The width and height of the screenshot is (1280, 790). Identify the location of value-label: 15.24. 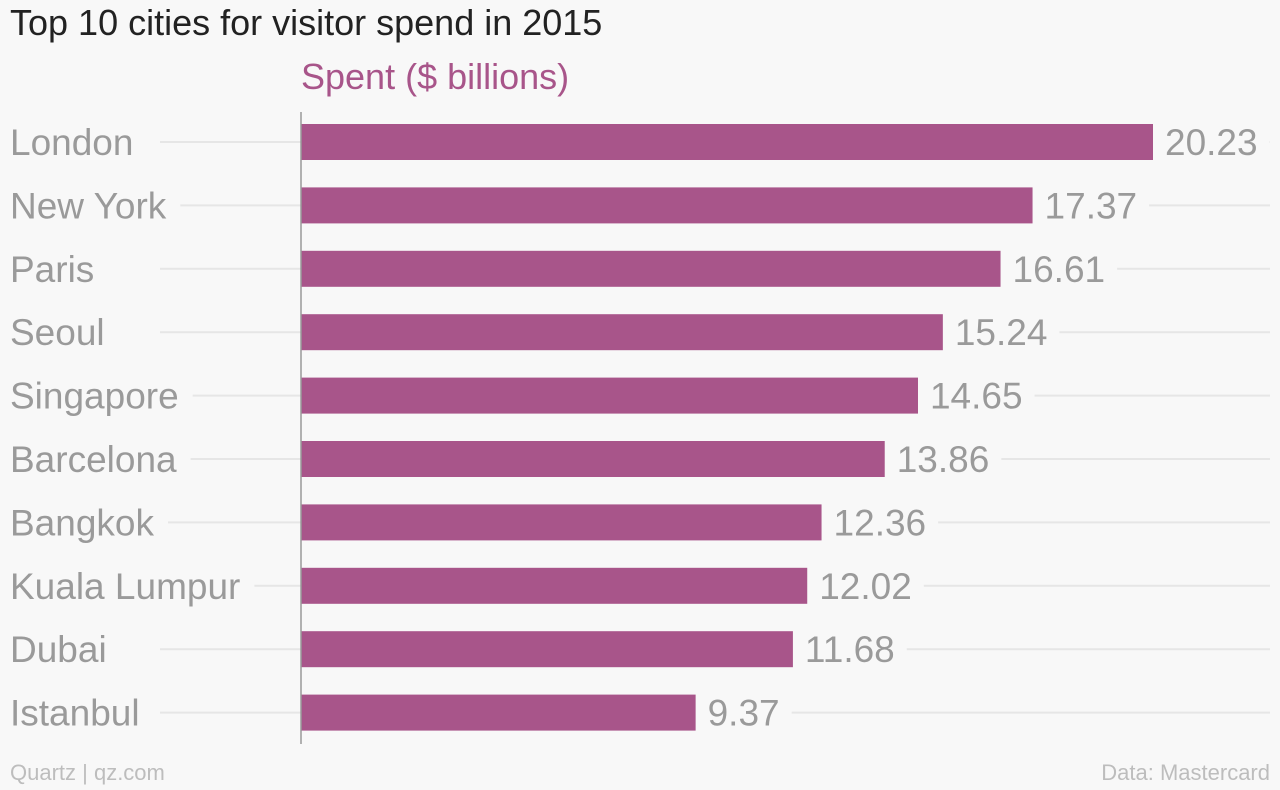
(1001, 332).